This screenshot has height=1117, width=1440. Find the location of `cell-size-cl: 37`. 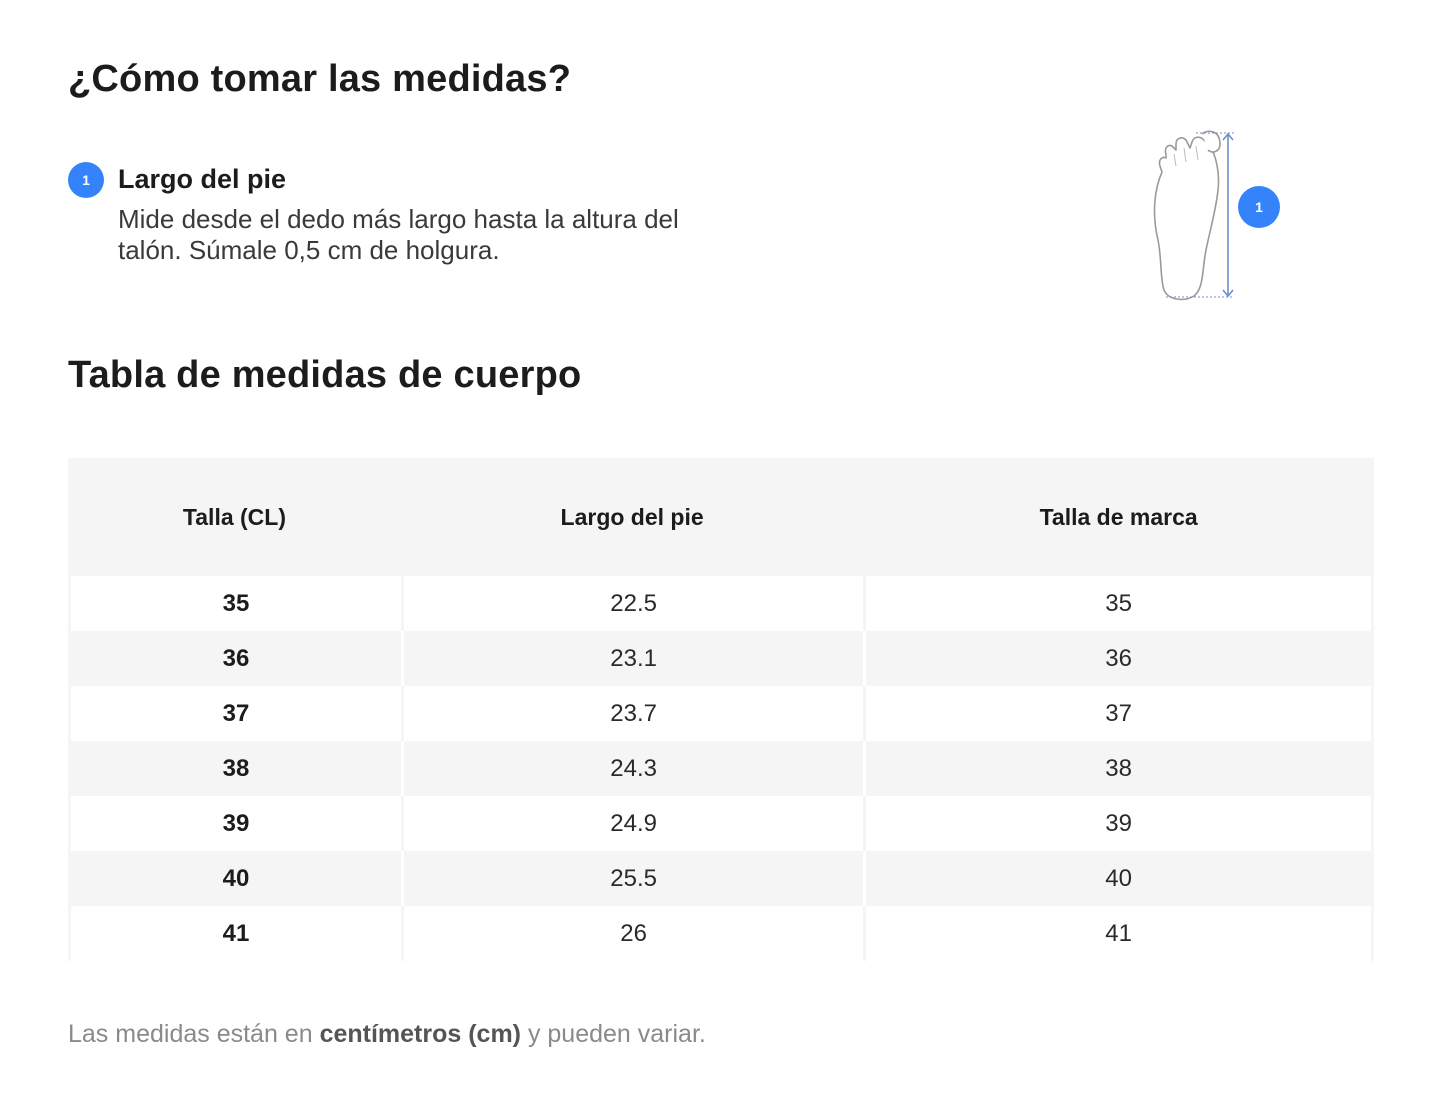

cell-size-cl: 37 is located at coordinates (234, 713).